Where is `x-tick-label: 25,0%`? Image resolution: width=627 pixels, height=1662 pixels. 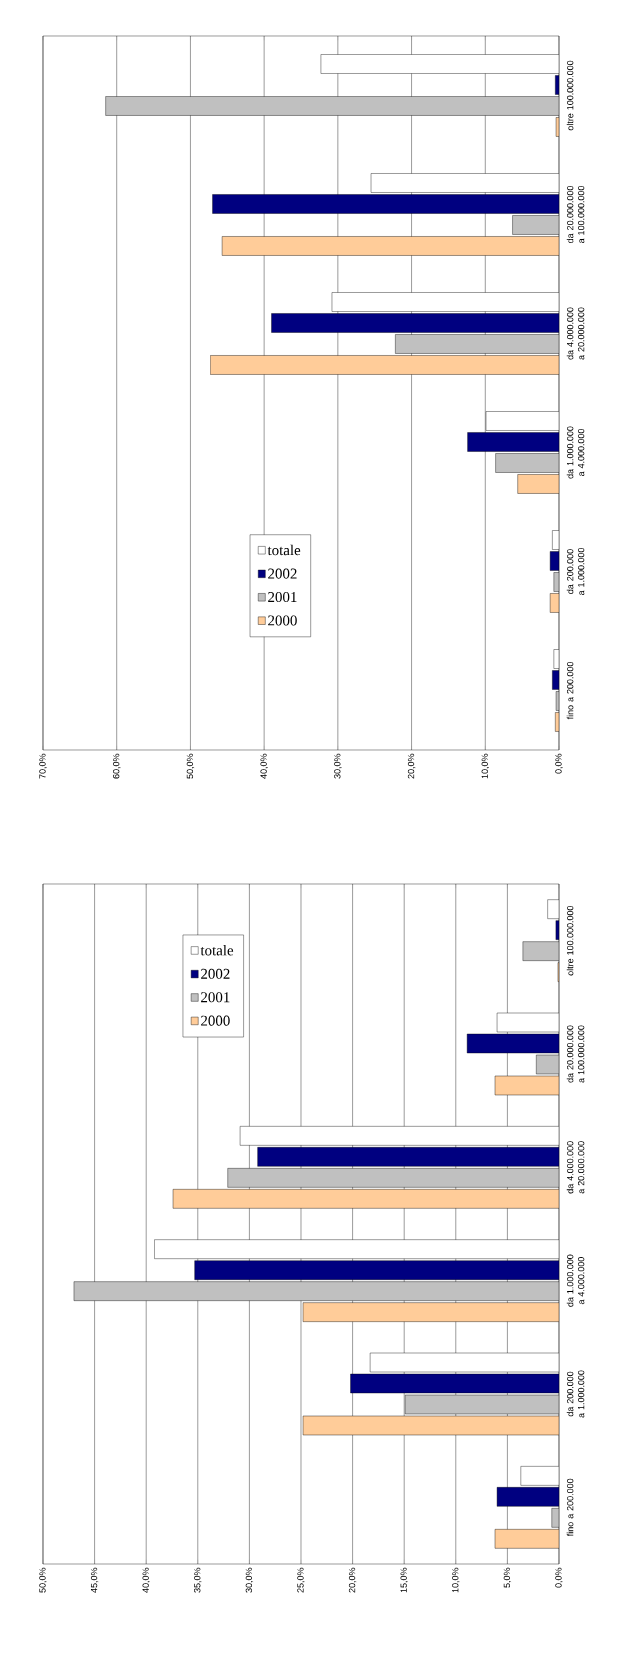 x-tick-label: 25,0% is located at coordinates (301, 1580).